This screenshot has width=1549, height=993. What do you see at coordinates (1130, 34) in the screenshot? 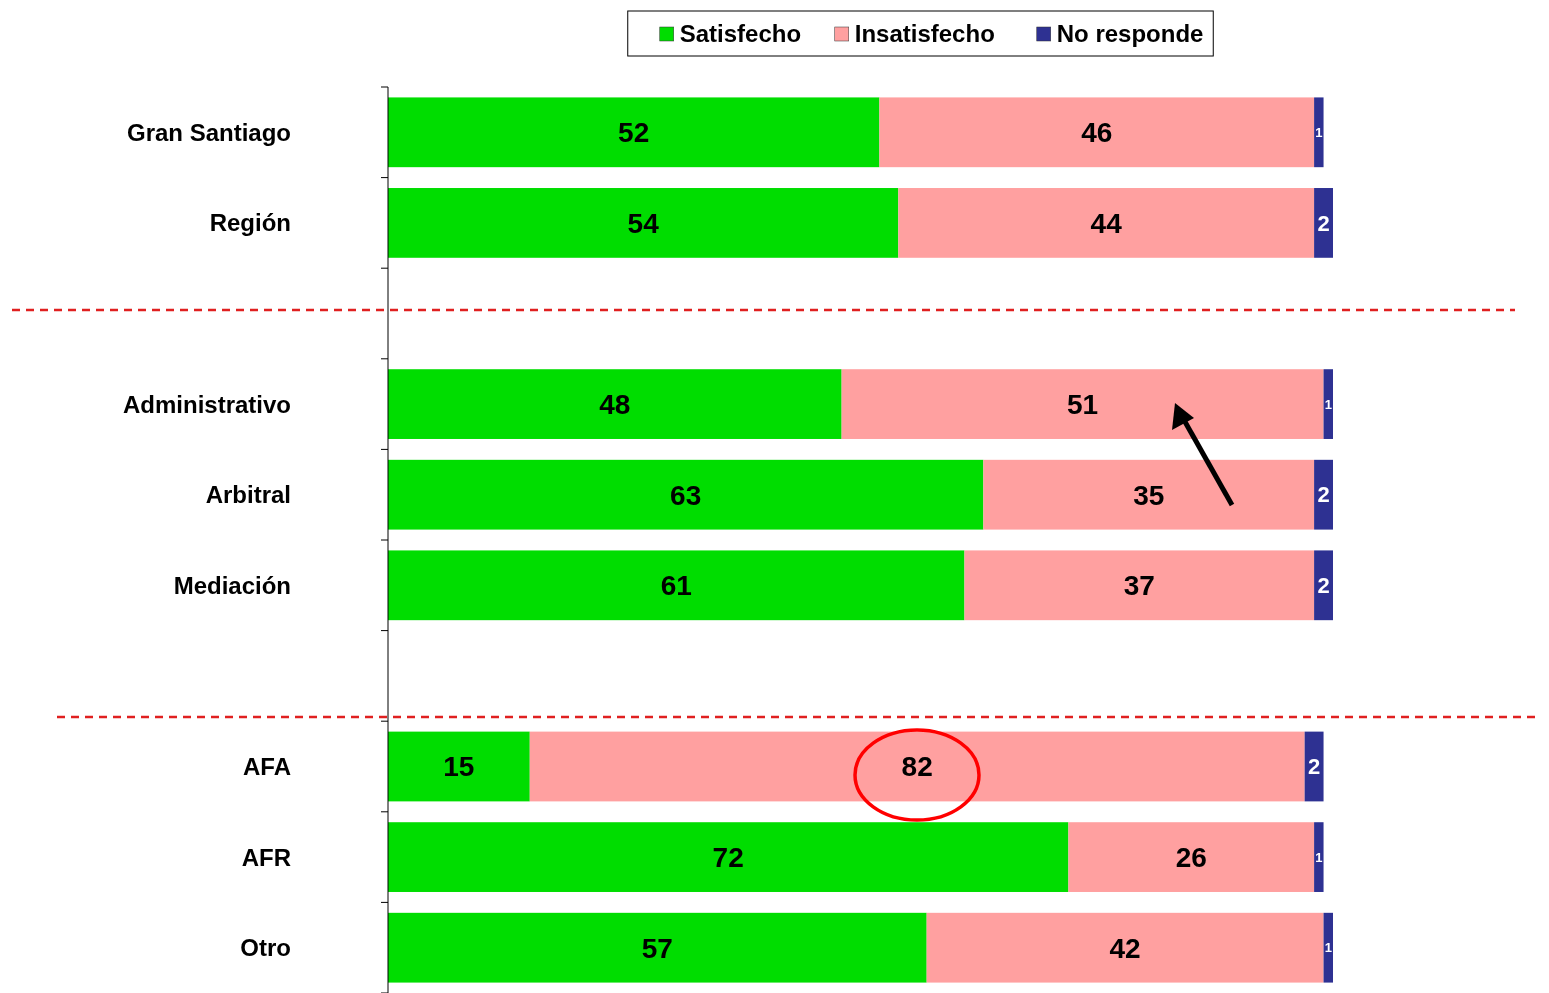
I see `legend-label: No responde` at bounding box center [1130, 34].